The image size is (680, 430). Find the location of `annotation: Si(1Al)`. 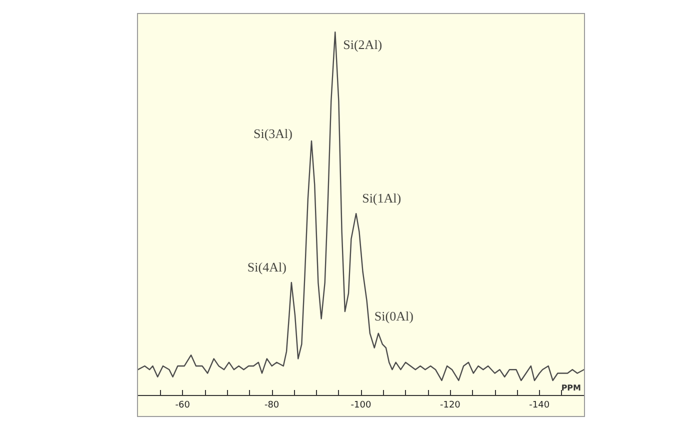

annotation: Si(1Al) is located at coordinates (382, 198).